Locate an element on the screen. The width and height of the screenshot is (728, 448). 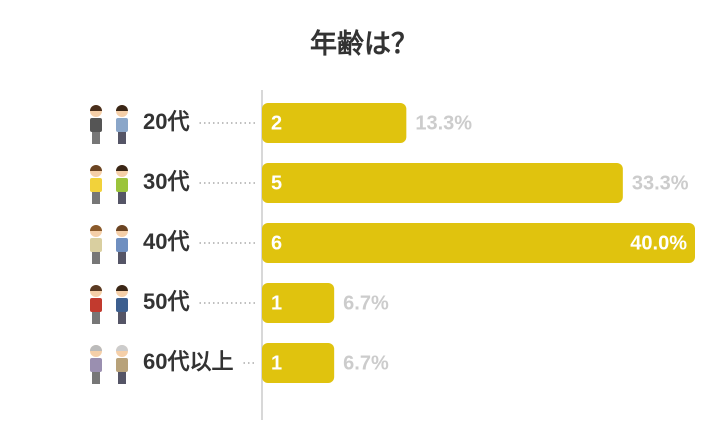
category-label: 20代 is located at coordinates (166, 121).